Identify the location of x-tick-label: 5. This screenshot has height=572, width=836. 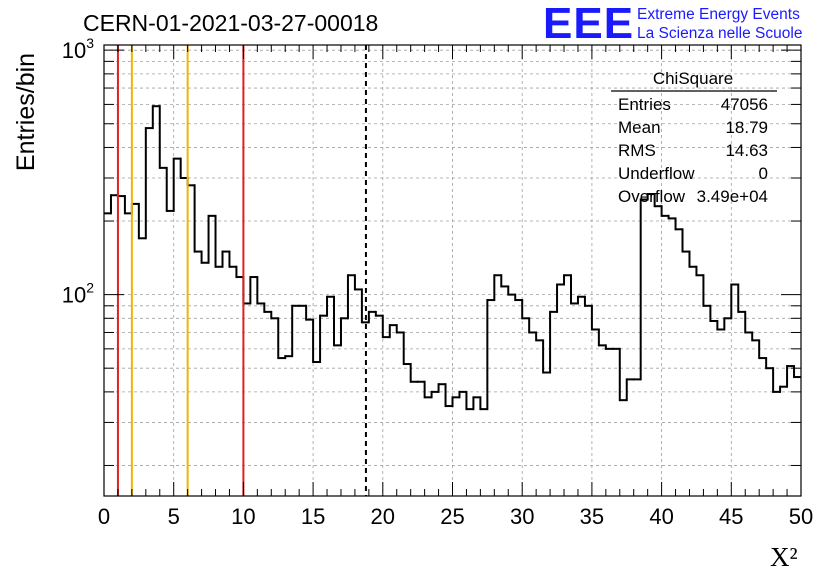
(174, 516).